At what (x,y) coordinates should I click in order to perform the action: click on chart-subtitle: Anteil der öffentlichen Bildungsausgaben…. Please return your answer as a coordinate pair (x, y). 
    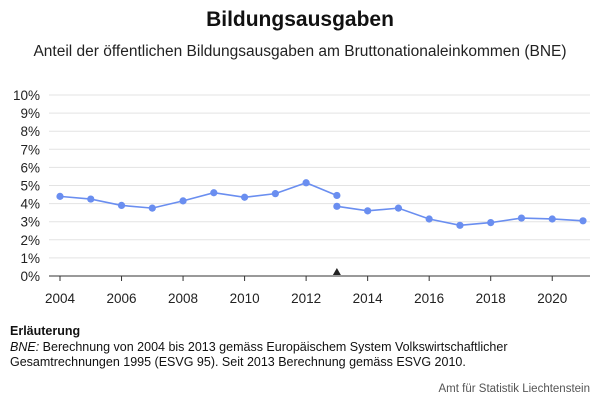
    Looking at the image, I should click on (300, 51).